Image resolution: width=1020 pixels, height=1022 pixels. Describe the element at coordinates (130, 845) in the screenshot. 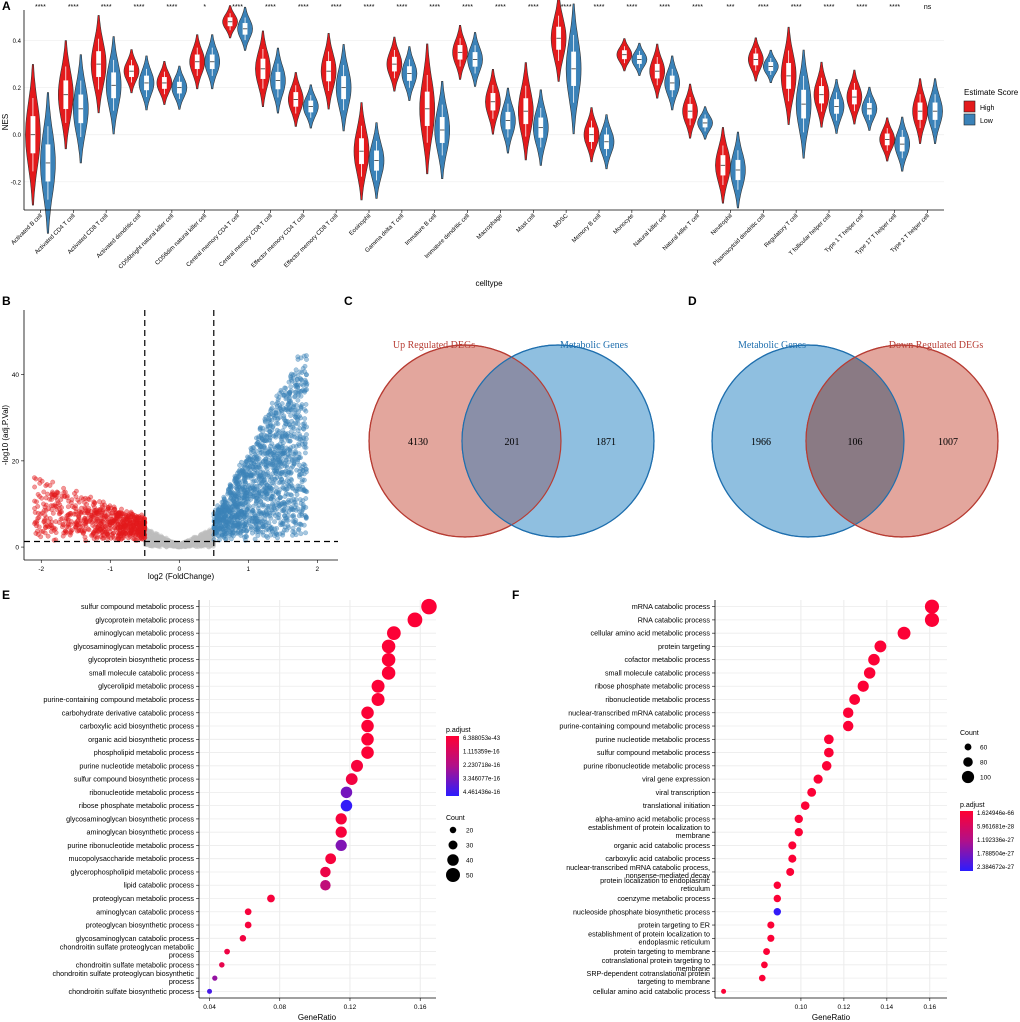

I see `dotplot-term-label: purine ribonucleotide metabolic process` at that location.